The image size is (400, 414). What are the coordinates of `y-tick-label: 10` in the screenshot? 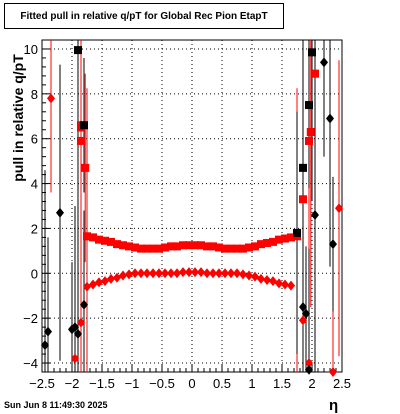 It's located at (31, 49).